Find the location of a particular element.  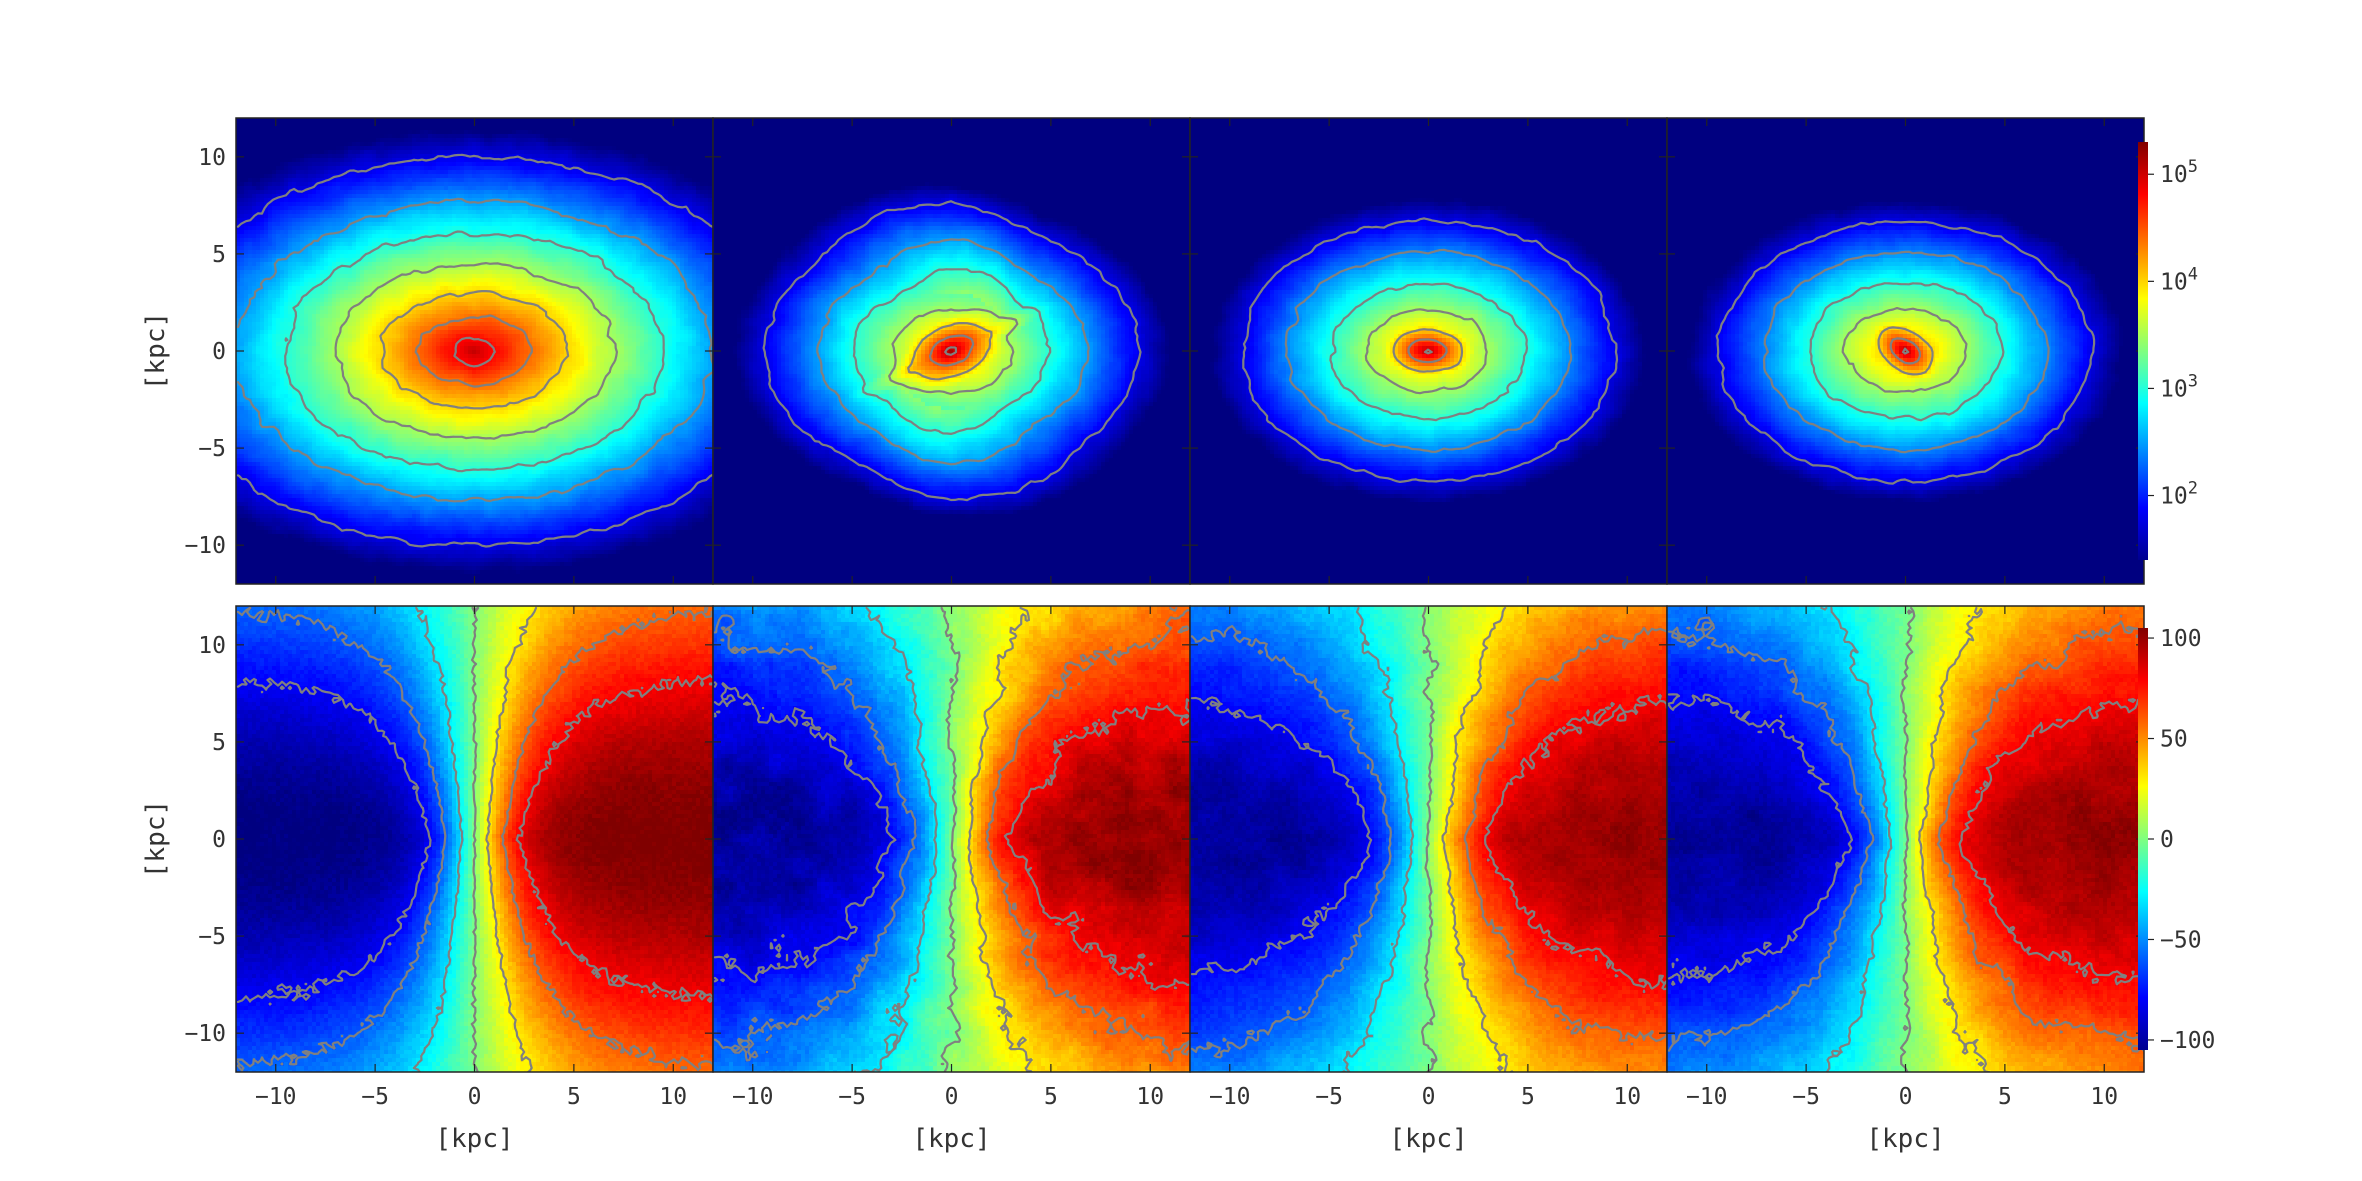

panel-r2-c2 is located at coordinates (954, 841).